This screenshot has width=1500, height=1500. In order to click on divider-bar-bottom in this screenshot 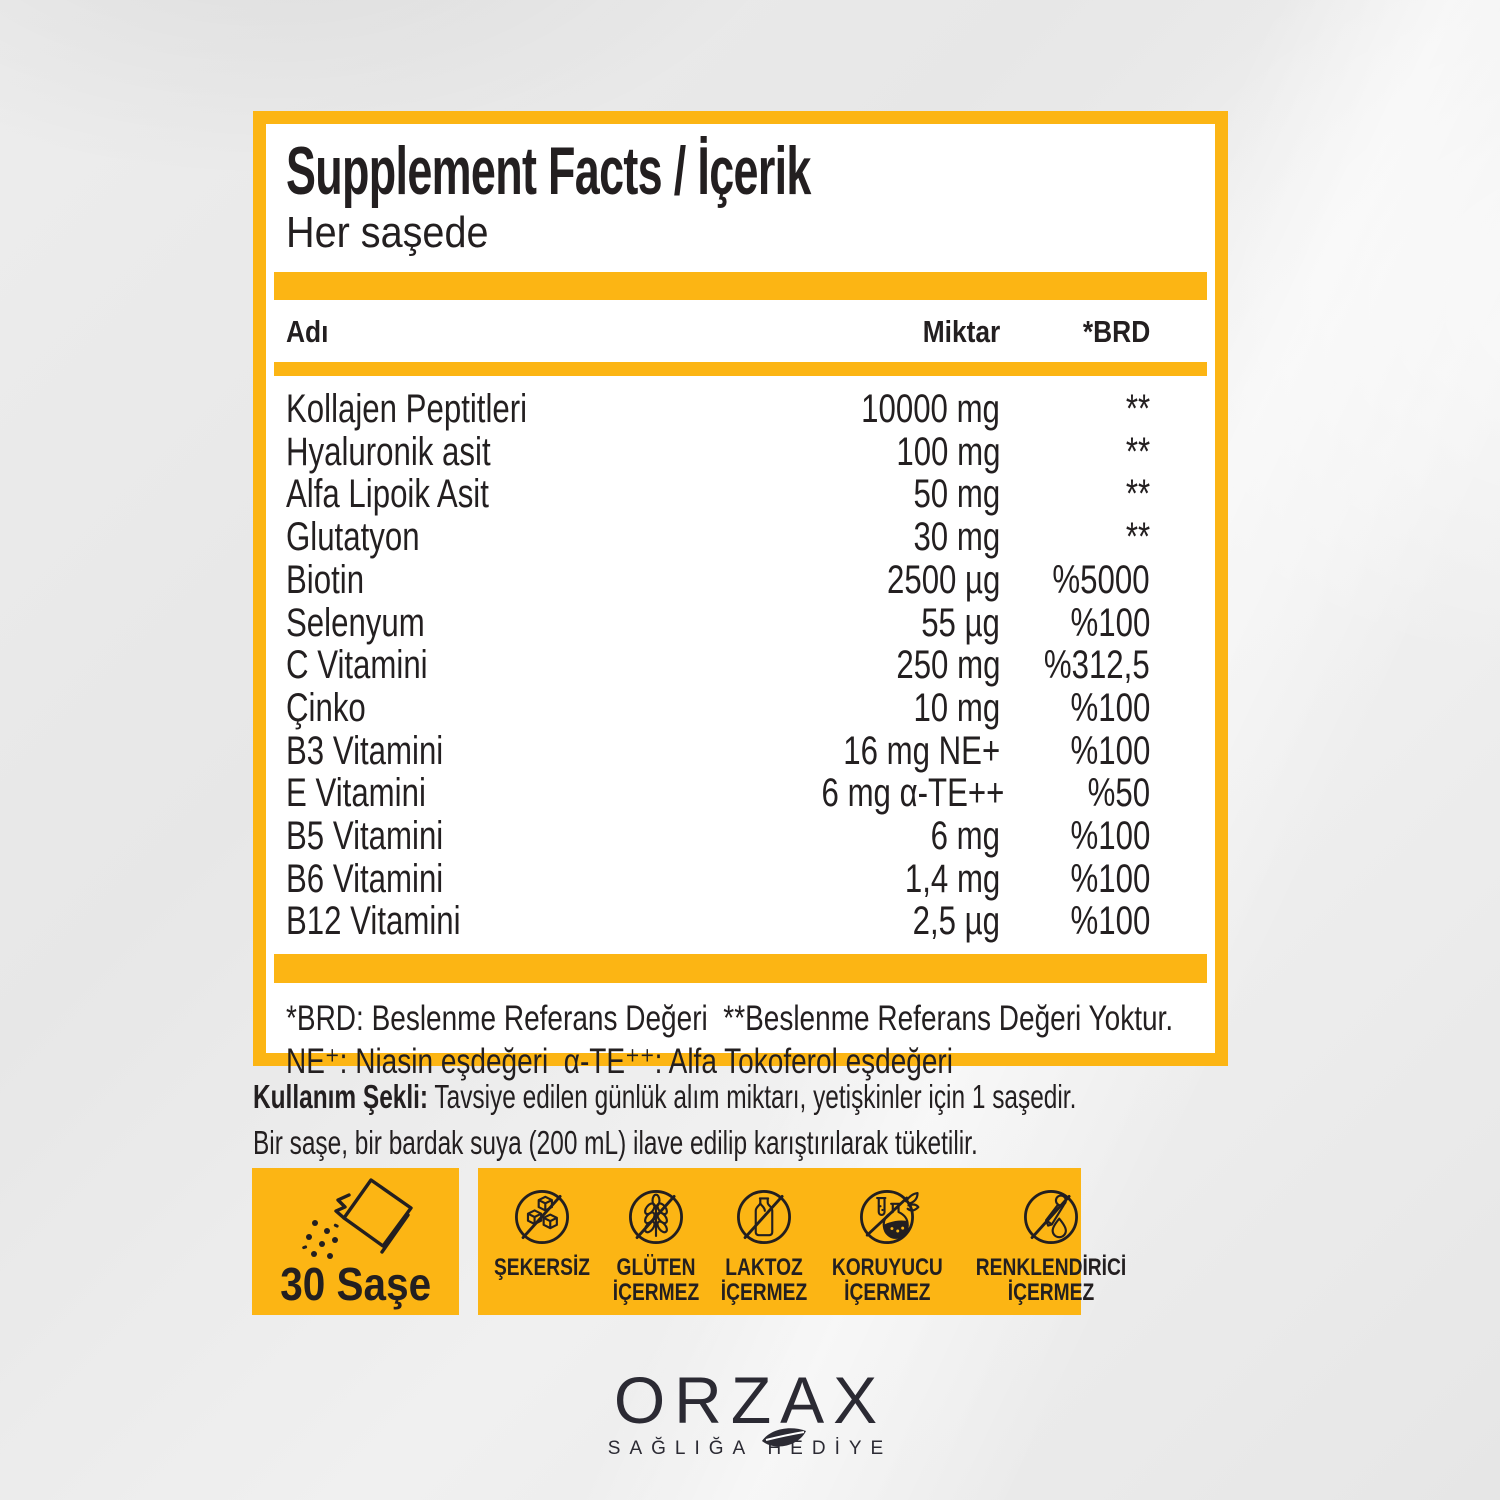, I will do `click(740, 969)`.